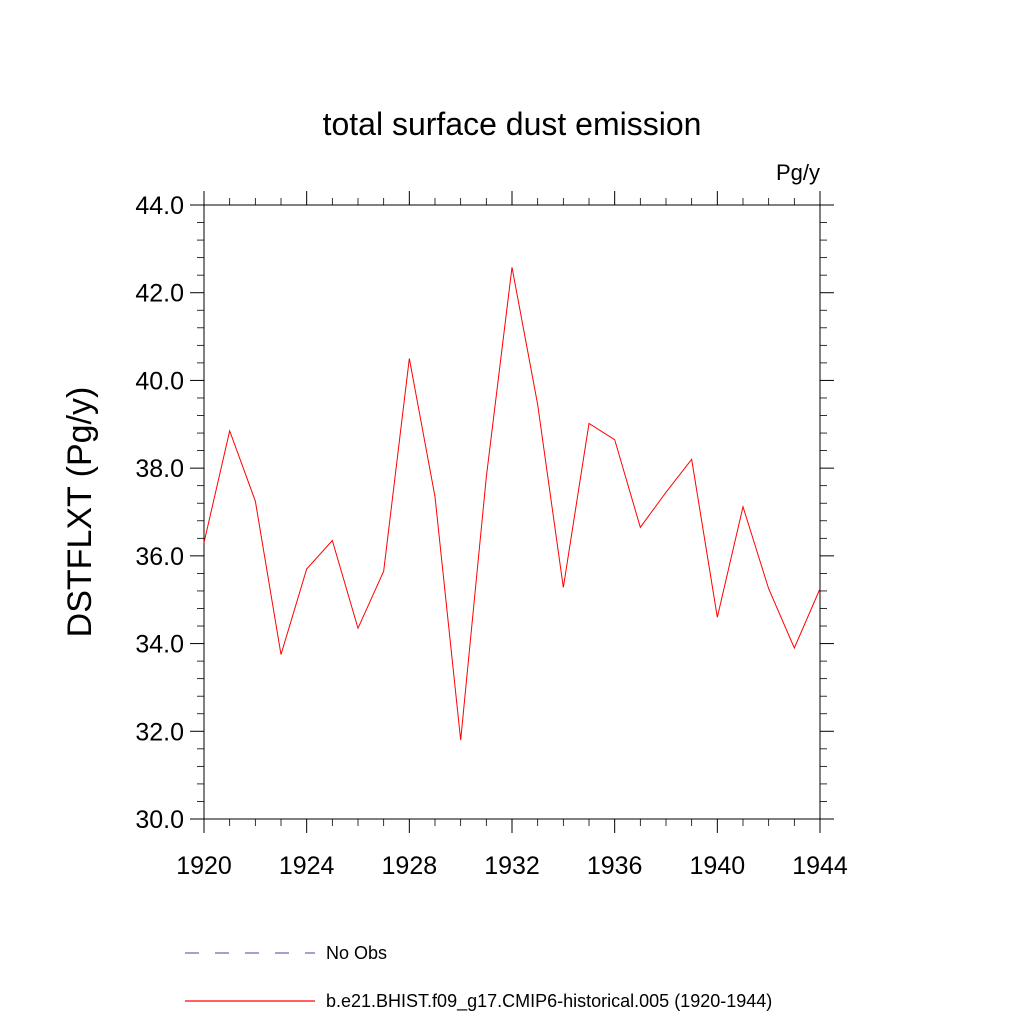 The image size is (1024, 1024). Describe the element at coordinates (159, 557) in the screenshot. I see `y-tick-label: 36.0` at that location.